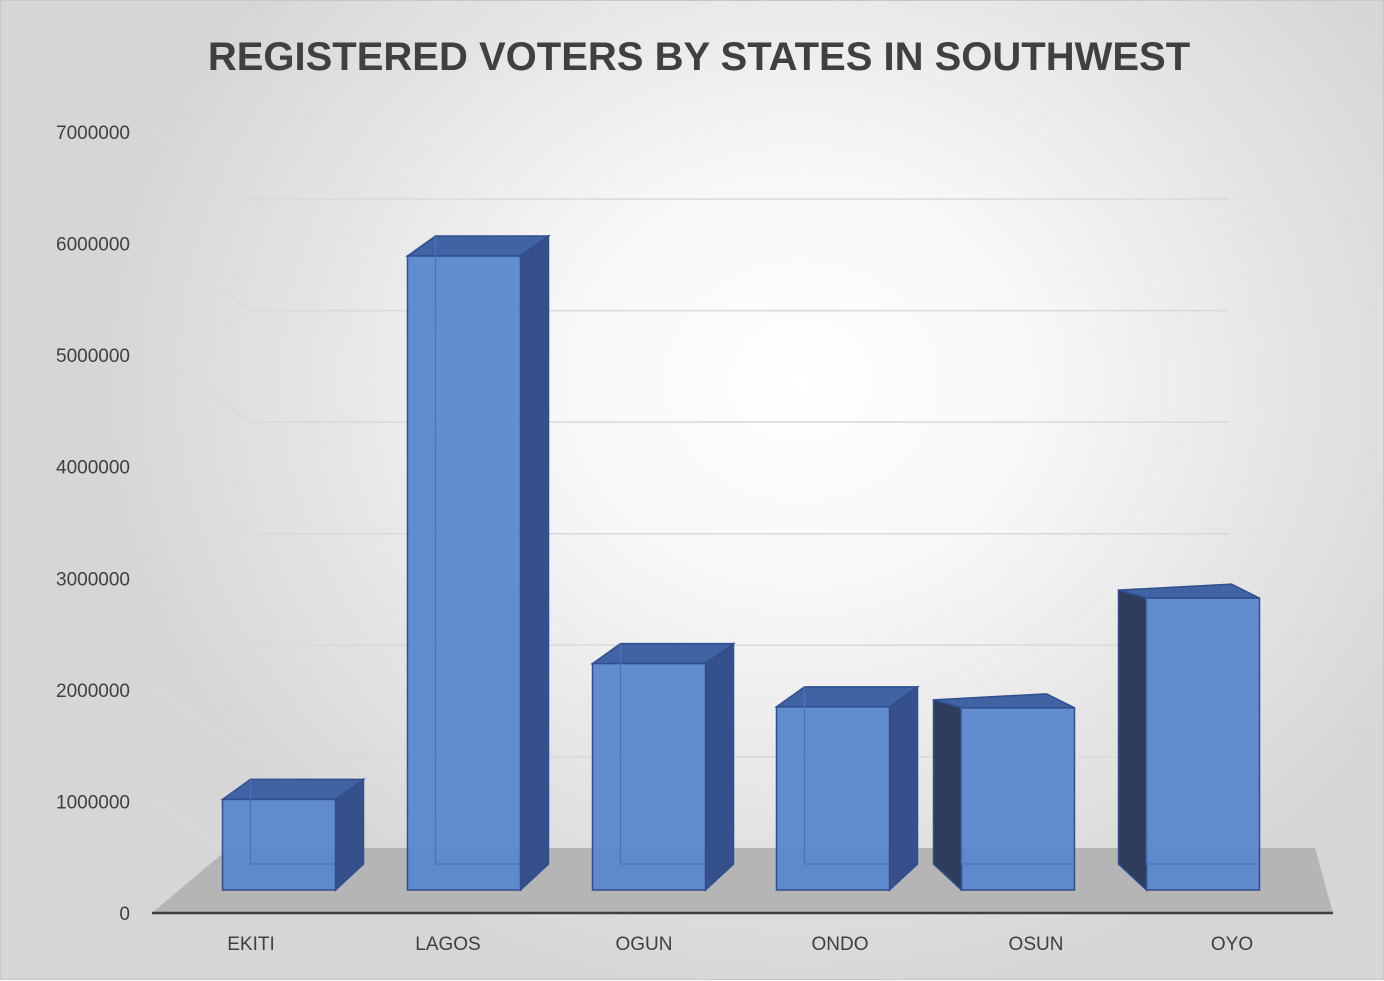 The height and width of the screenshot is (981, 1384). I want to click on bar-osun, so click(1004, 792).